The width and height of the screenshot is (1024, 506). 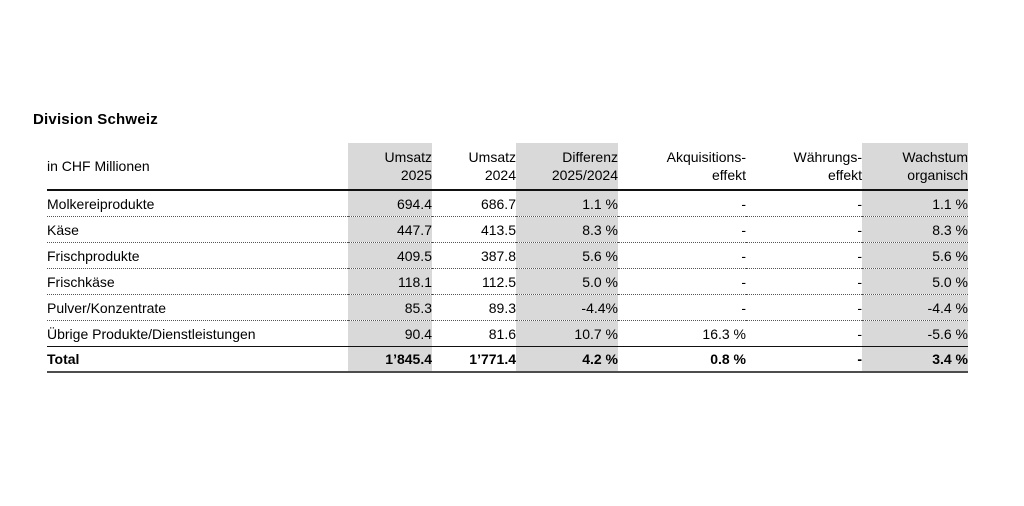 I want to click on col-header-waehrungseffekt: Währungs- effekt, so click(x=804, y=167).